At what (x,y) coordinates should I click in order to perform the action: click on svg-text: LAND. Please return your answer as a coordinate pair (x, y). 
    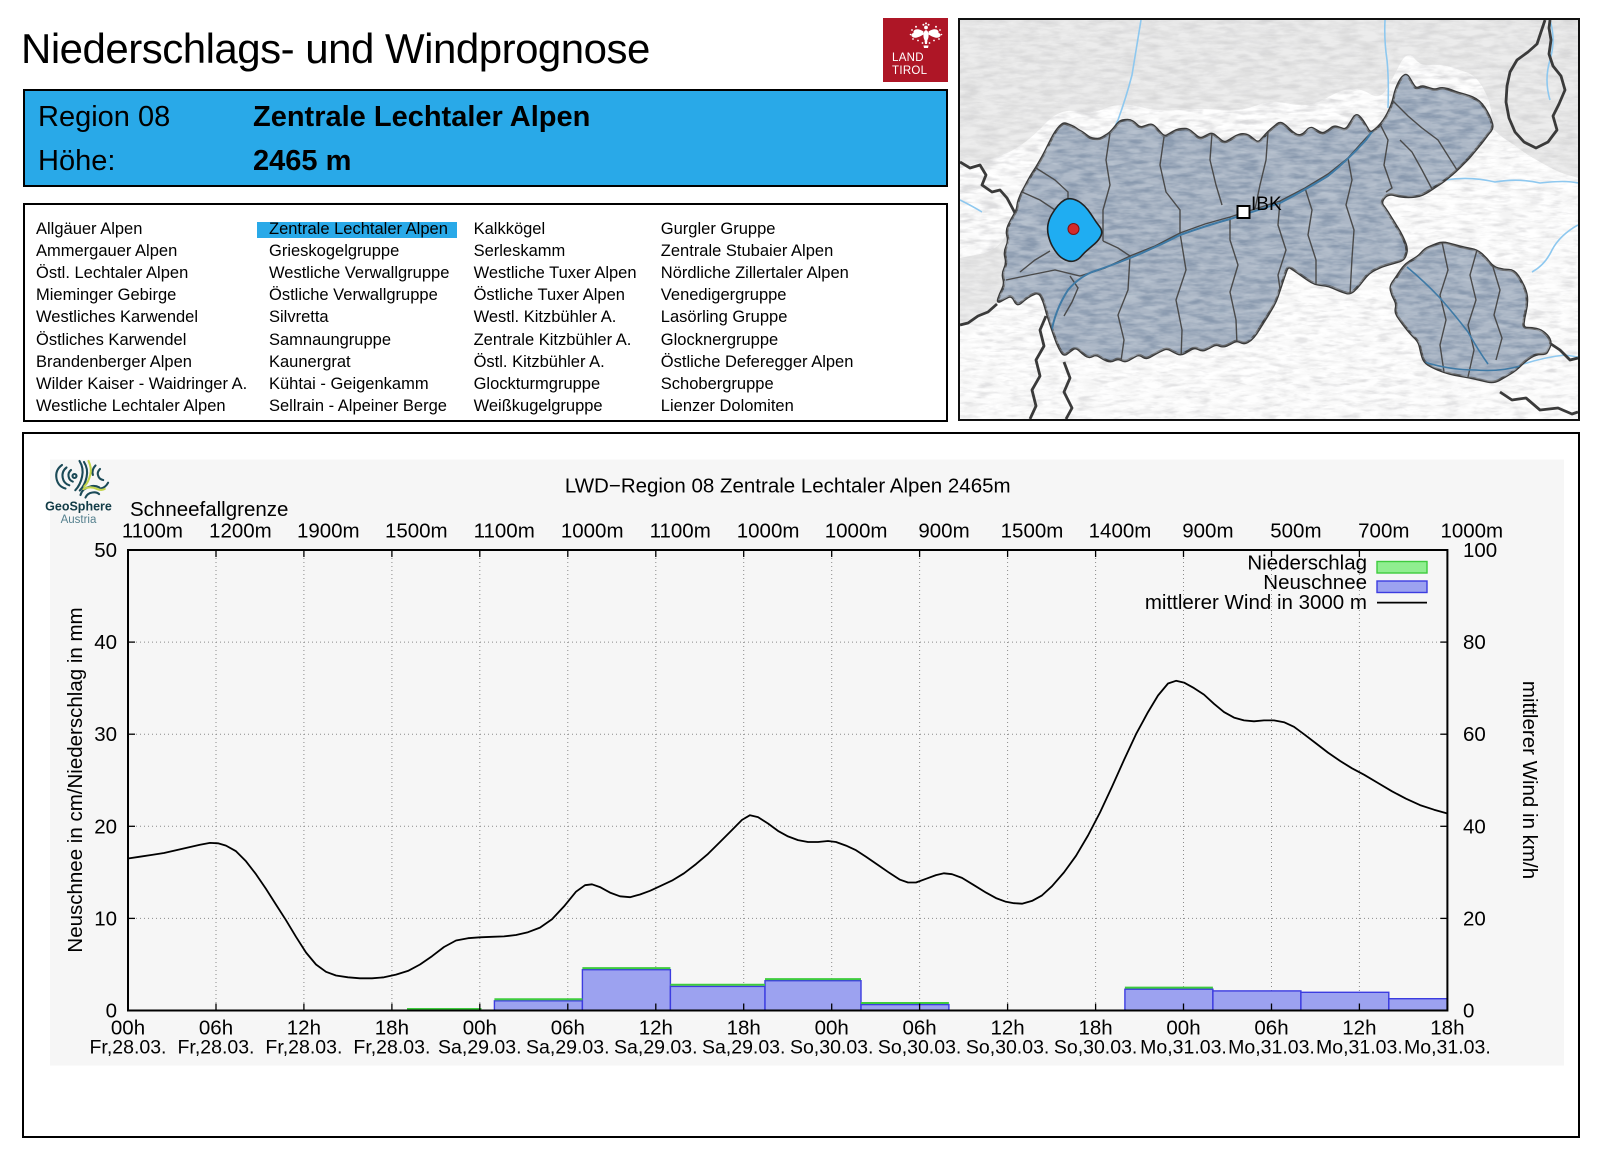
    Looking at the image, I should click on (908, 58).